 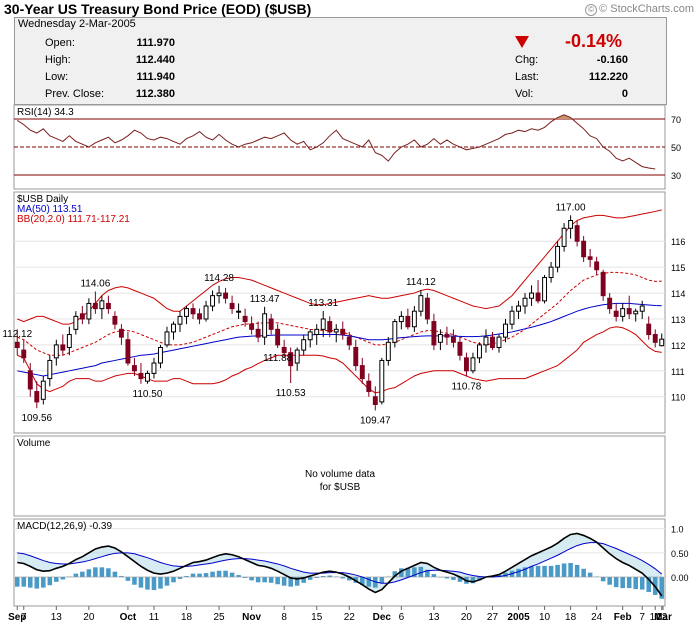 I want to click on rsi-tick-label: 50, so click(x=676, y=148).